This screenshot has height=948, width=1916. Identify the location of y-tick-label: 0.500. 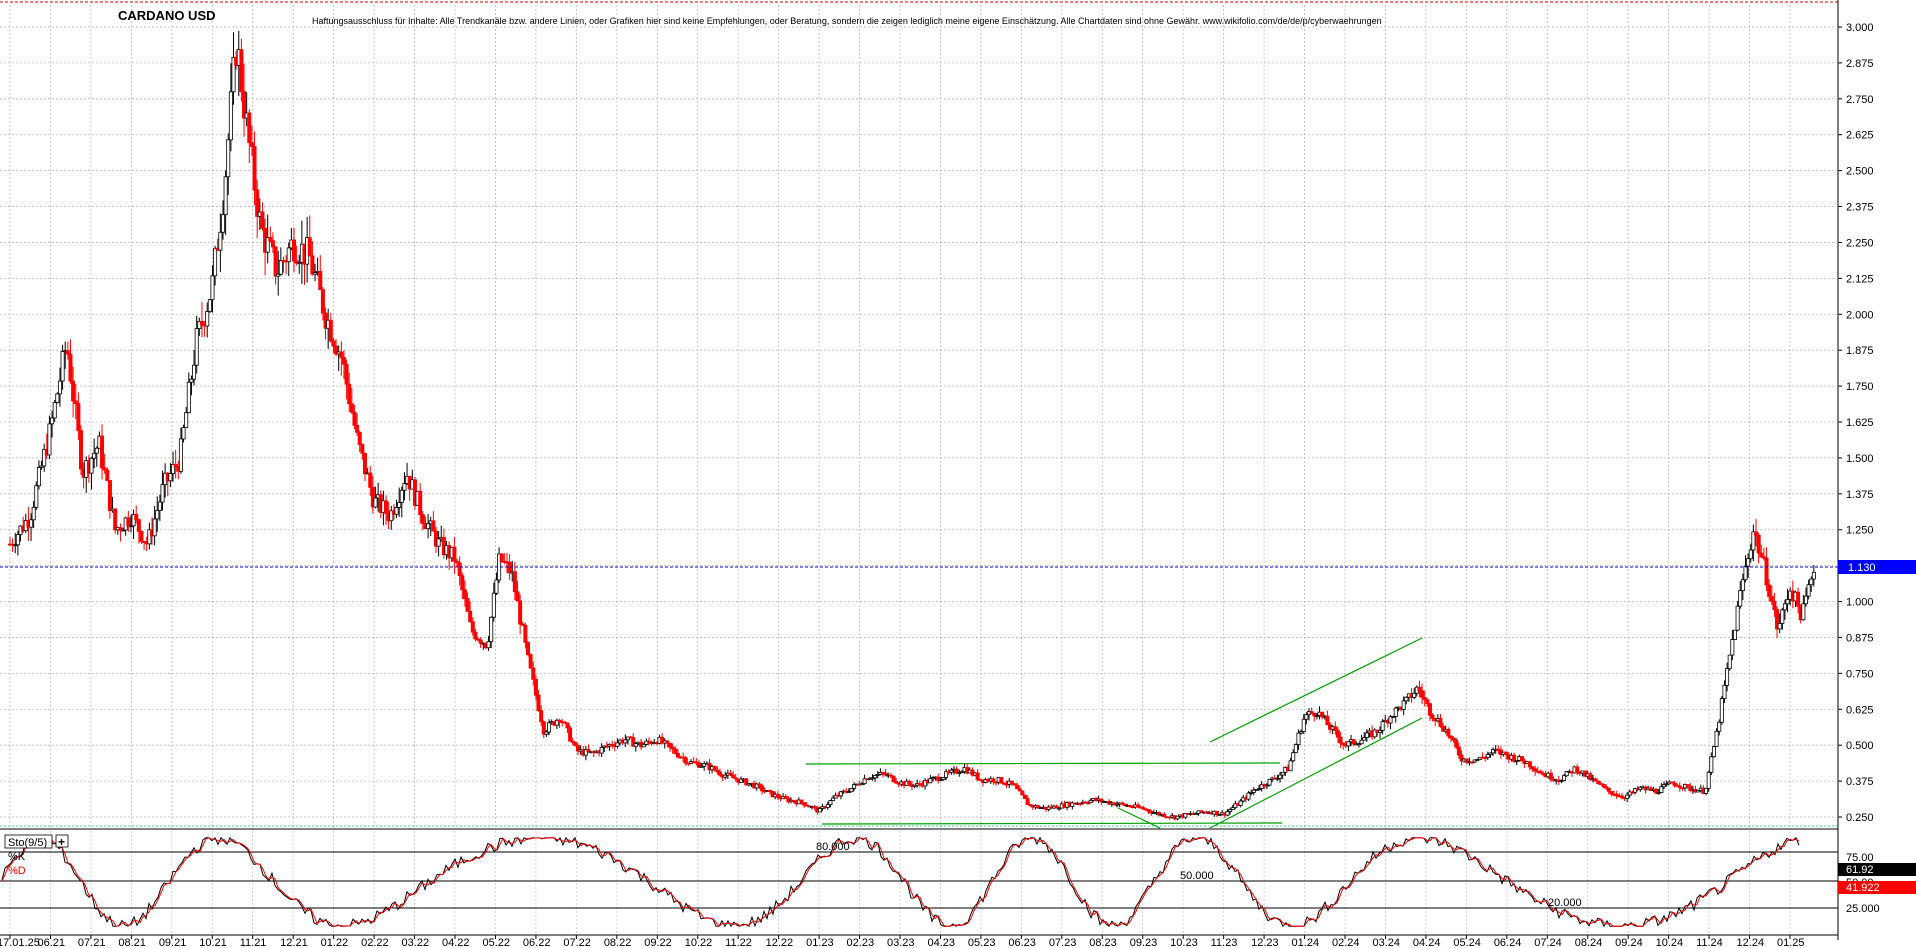
(1860, 746).